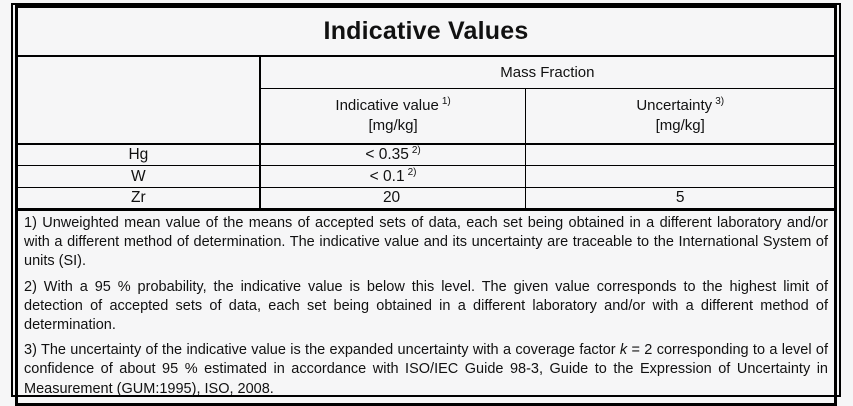 Image resolution: width=853 pixels, height=406 pixels. What do you see at coordinates (138, 176) in the screenshot?
I see `element-symbol: W` at bounding box center [138, 176].